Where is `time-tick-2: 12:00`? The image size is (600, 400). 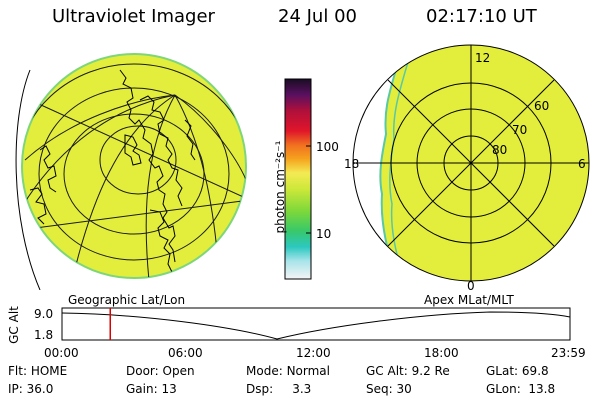
time-tick-2: 12:00 is located at coordinates (313, 353).